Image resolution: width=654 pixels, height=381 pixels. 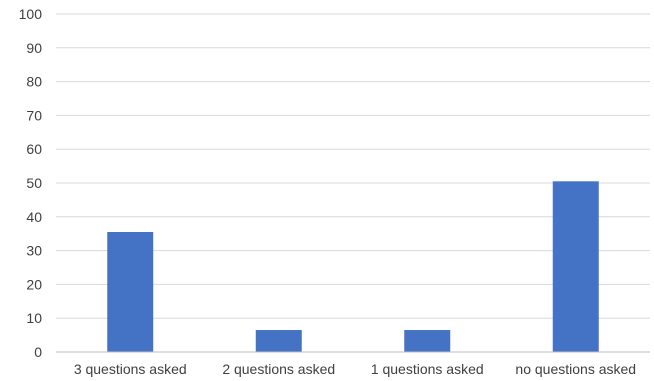 What do you see at coordinates (34, 48) in the screenshot?
I see `y-tick-label: 90` at bounding box center [34, 48].